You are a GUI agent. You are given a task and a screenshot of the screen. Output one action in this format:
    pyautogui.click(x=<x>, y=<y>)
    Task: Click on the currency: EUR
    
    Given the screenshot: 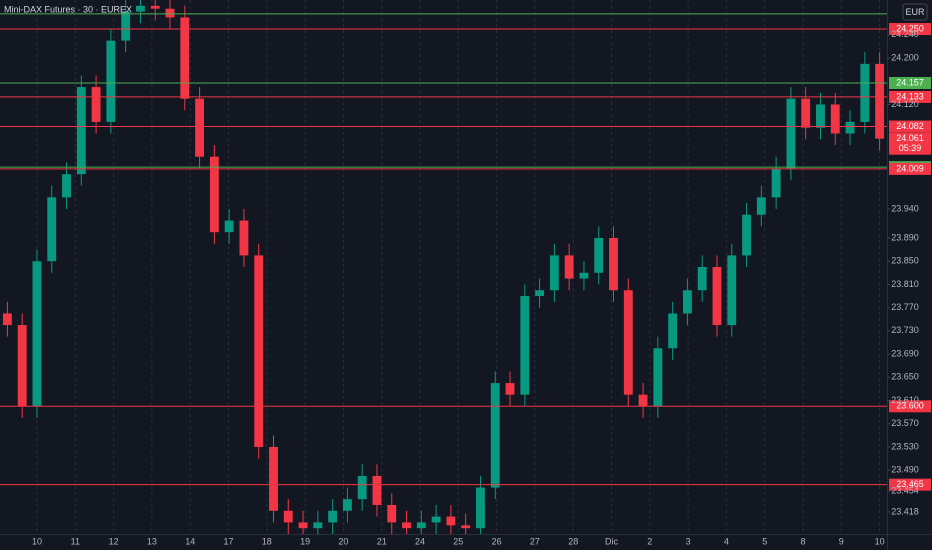 What is the action you would take?
    pyautogui.click(x=915, y=12)
    